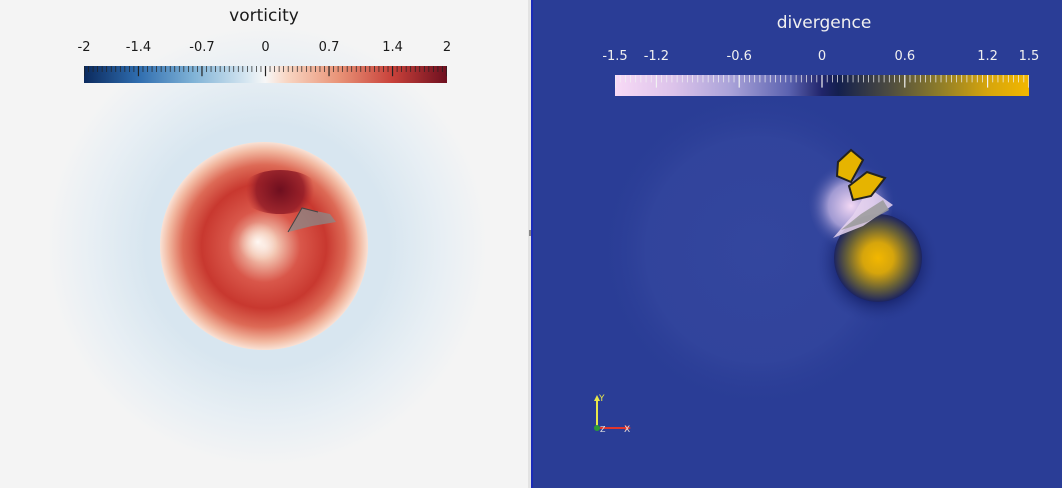  Describe the element at coordinates (656, 56) in the screenshot. I see `colorbar-label: -1.2` at that location.